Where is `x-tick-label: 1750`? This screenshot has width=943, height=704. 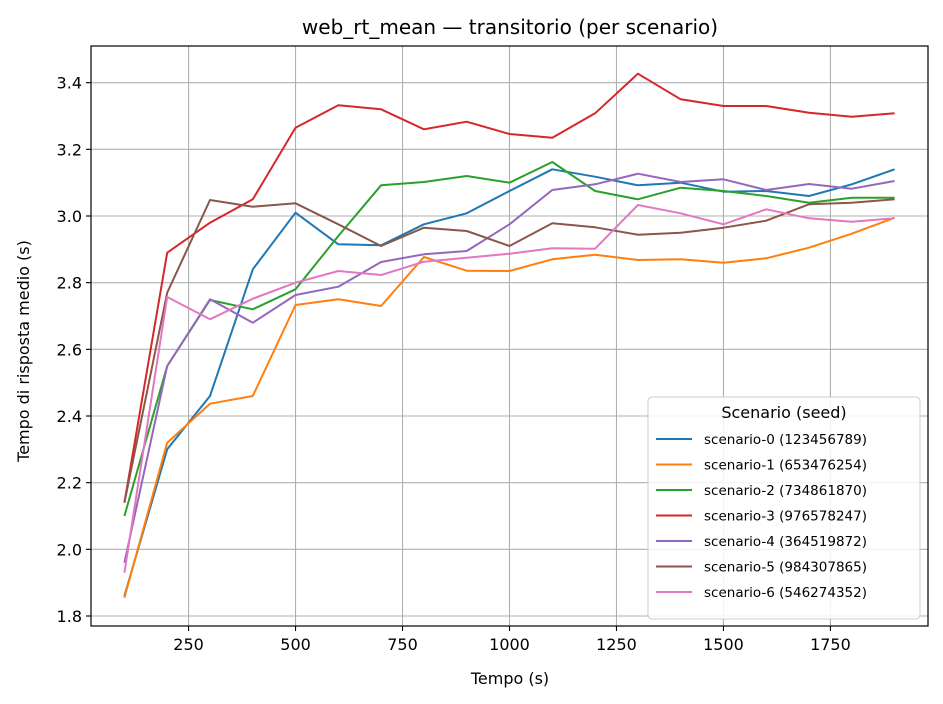 x-tick-label: 1750 is located at coordinates (830, 644).